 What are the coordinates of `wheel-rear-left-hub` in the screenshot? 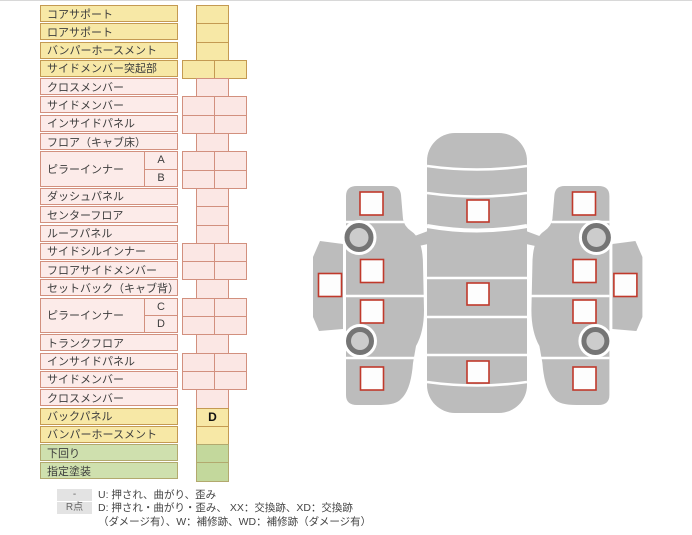 It's located at (360, 341).